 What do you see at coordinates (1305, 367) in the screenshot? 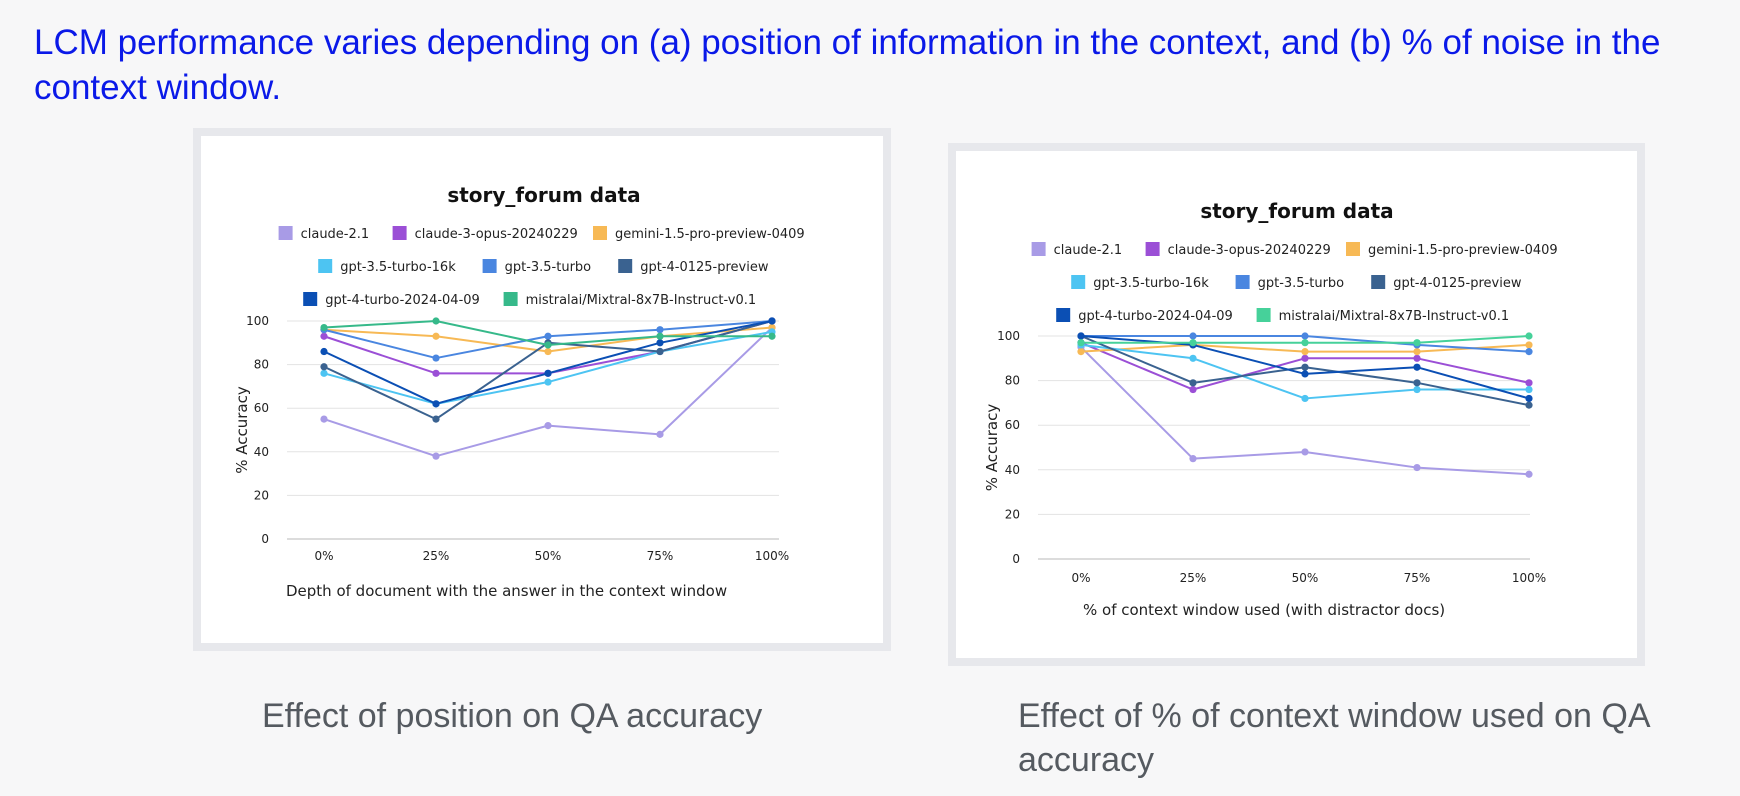
I see `data-point-s5-p2` at bounding box center [1305, 367].